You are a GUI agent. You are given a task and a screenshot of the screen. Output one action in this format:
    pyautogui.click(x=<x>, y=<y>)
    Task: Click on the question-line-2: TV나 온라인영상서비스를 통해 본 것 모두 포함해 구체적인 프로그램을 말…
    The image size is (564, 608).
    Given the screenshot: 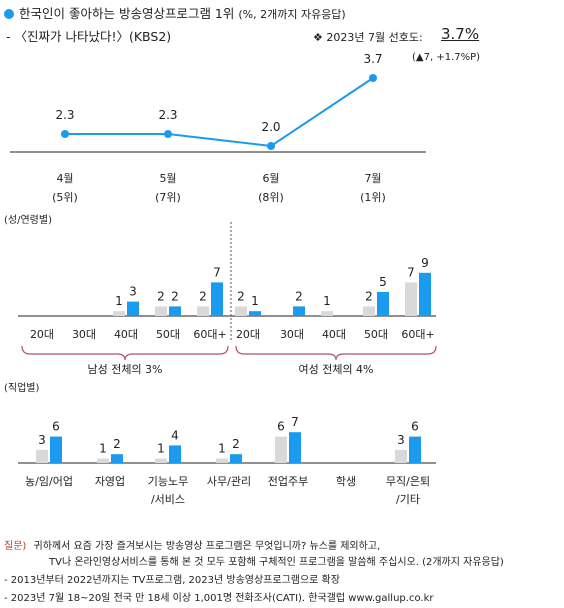 What is the action you would take?
    pyautogui.click(x=276, y=562)
    